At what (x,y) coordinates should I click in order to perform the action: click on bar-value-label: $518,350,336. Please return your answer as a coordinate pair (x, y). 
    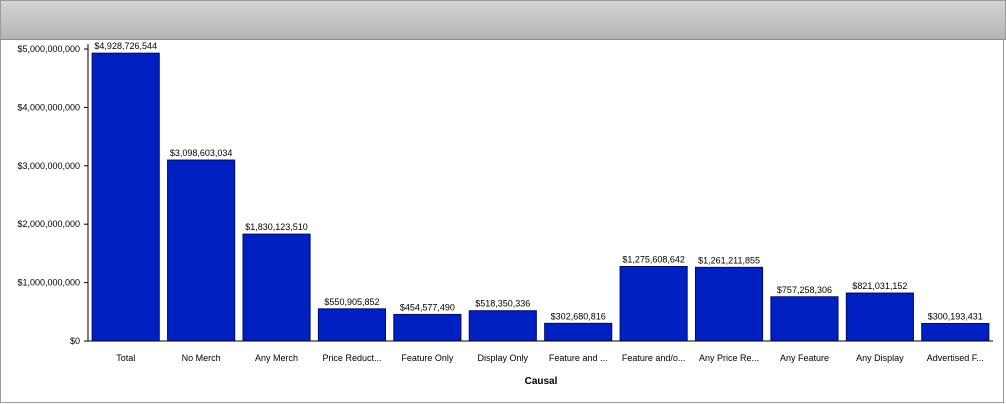
    Looking at the image, I should click on (502, 304).